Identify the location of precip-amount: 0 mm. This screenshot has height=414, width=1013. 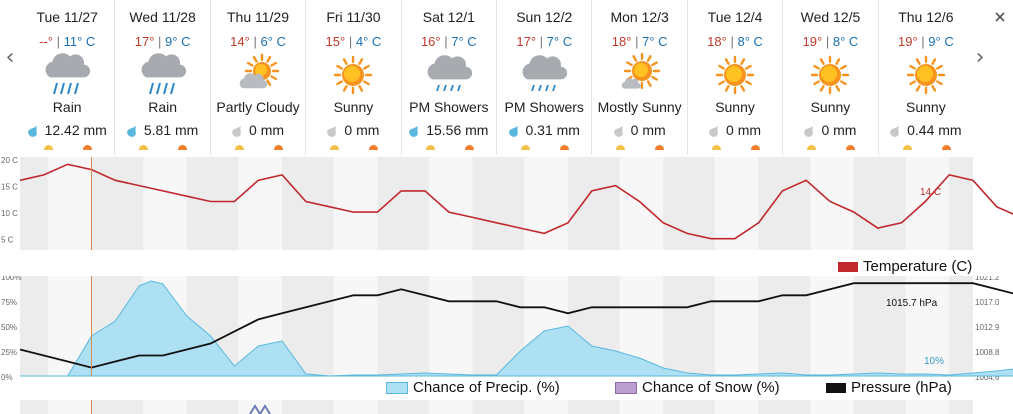
(735, 130).